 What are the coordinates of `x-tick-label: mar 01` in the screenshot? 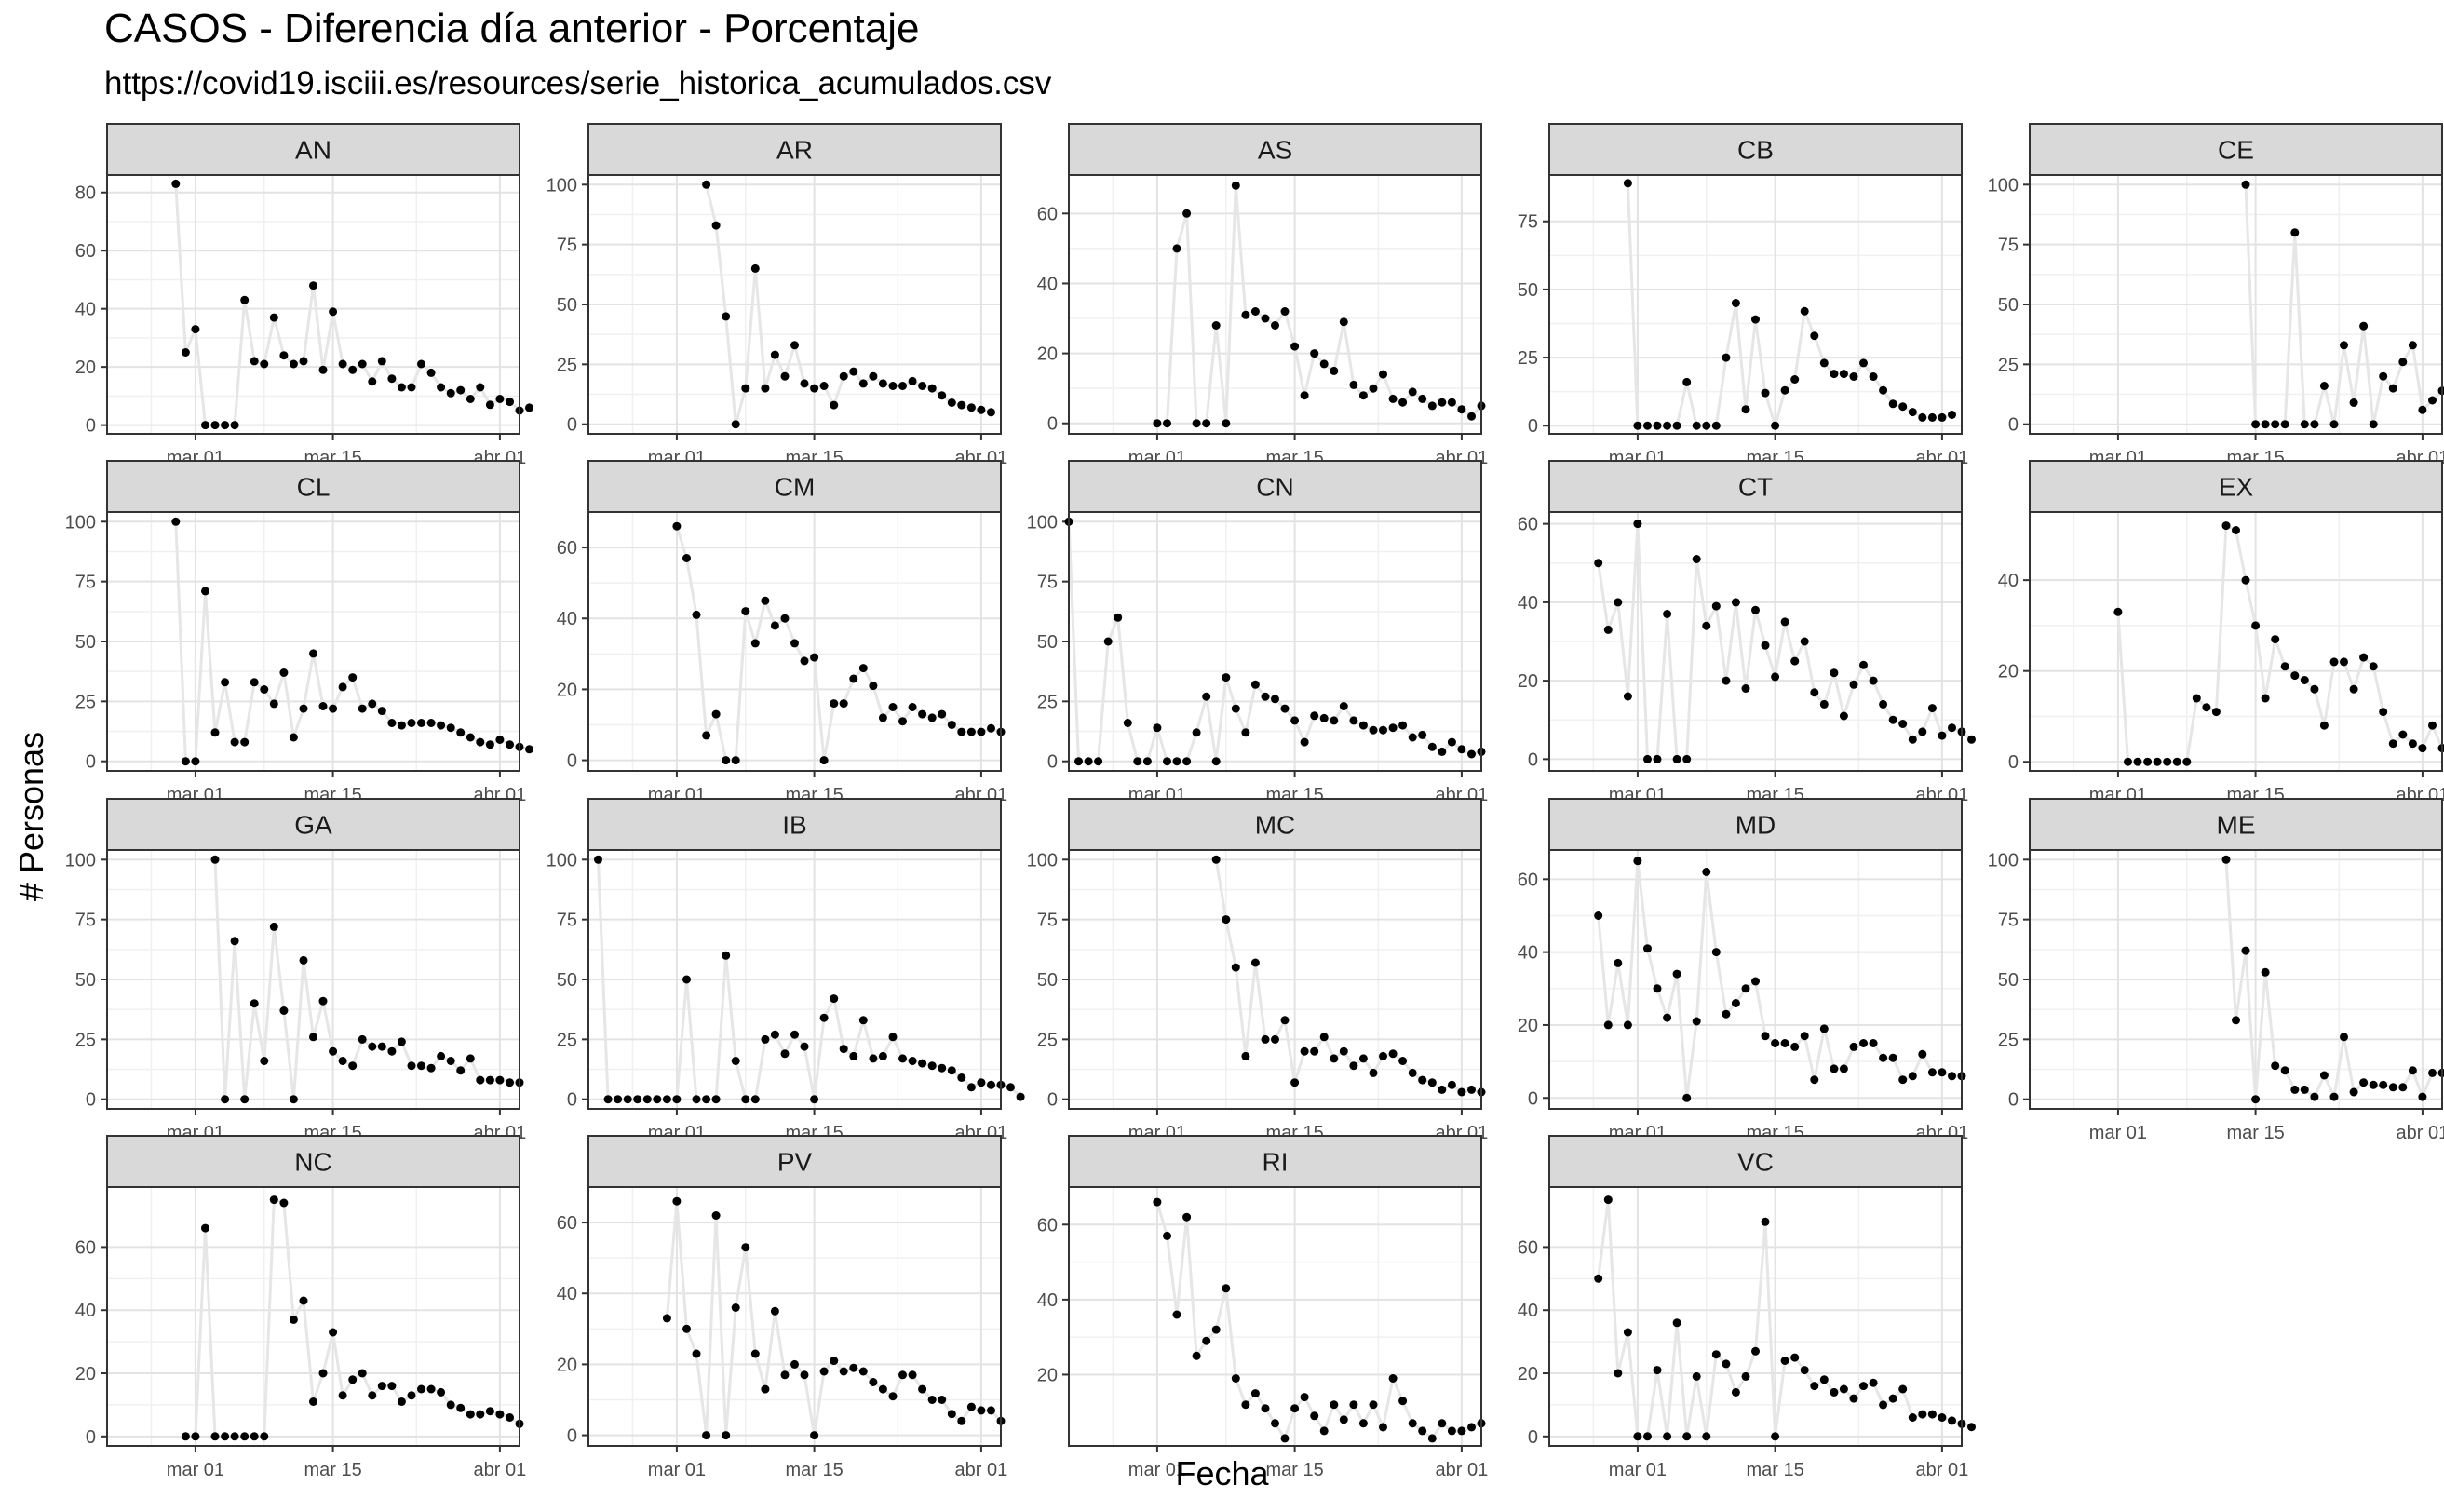 It's located at (1638, 1470).